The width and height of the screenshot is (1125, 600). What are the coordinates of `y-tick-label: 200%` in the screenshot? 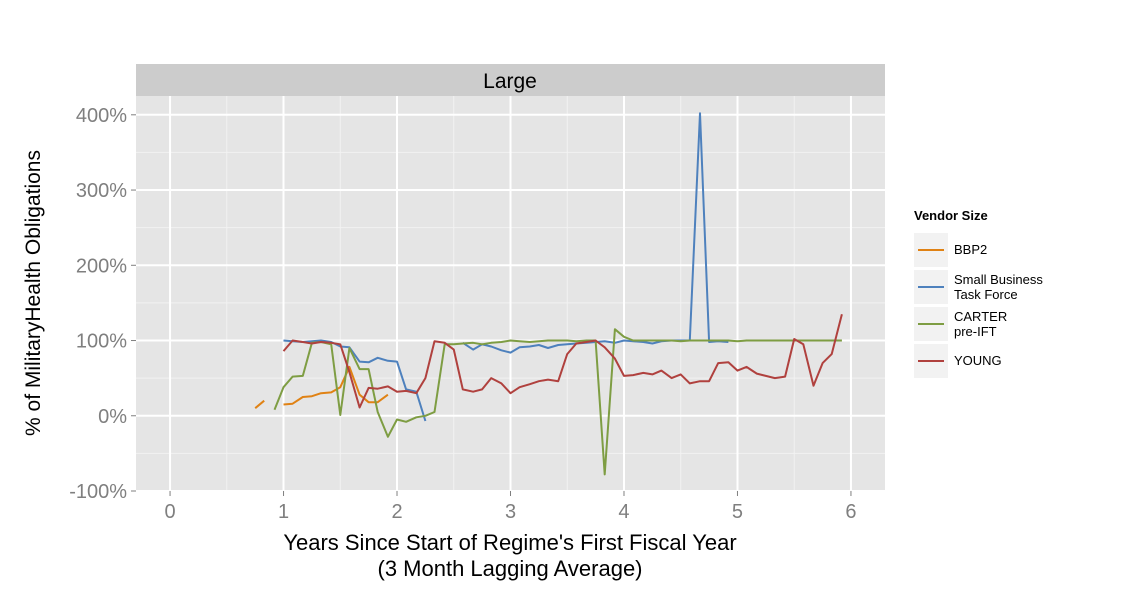 It's located at (101, 266).